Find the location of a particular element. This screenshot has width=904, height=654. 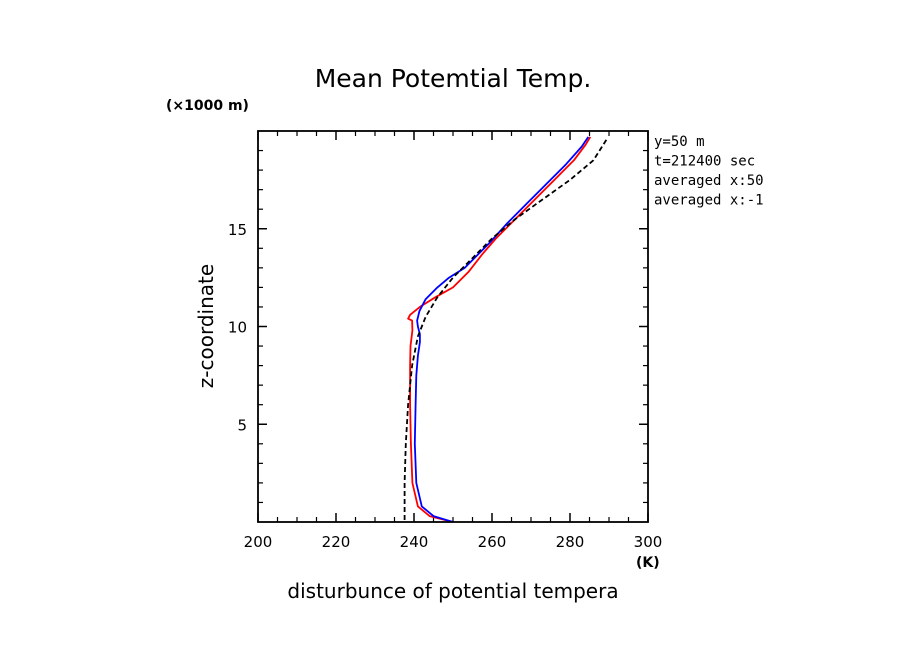

x-unit-label: (K) is located at coordinates (648, 563).